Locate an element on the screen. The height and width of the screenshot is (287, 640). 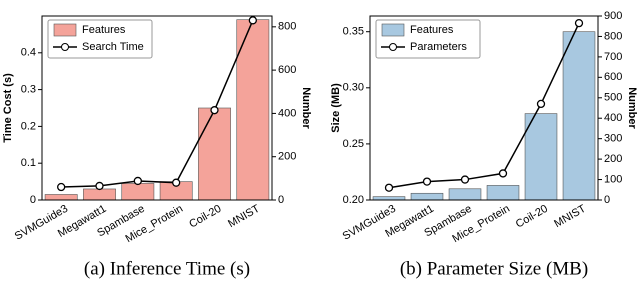
y-tick-label: 0.20 is located at coordinates (353, 200).